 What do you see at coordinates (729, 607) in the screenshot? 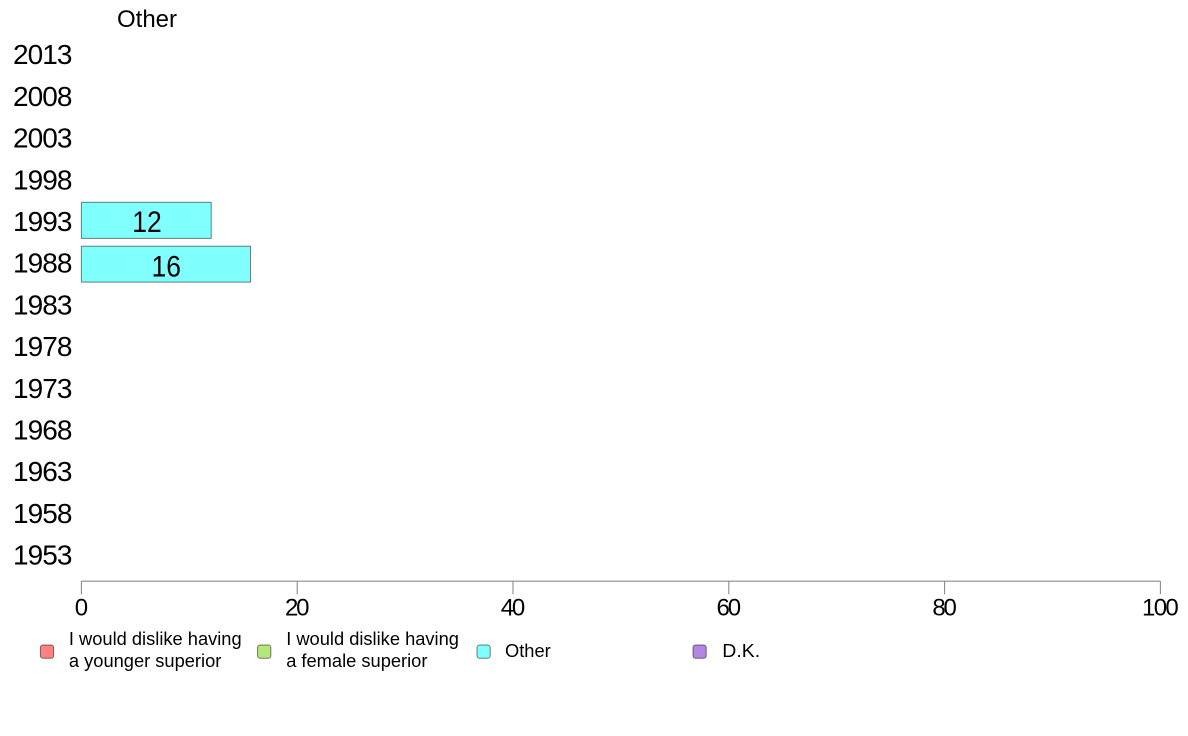
I see `svg-text: 60` at bounding box center [729, 607].